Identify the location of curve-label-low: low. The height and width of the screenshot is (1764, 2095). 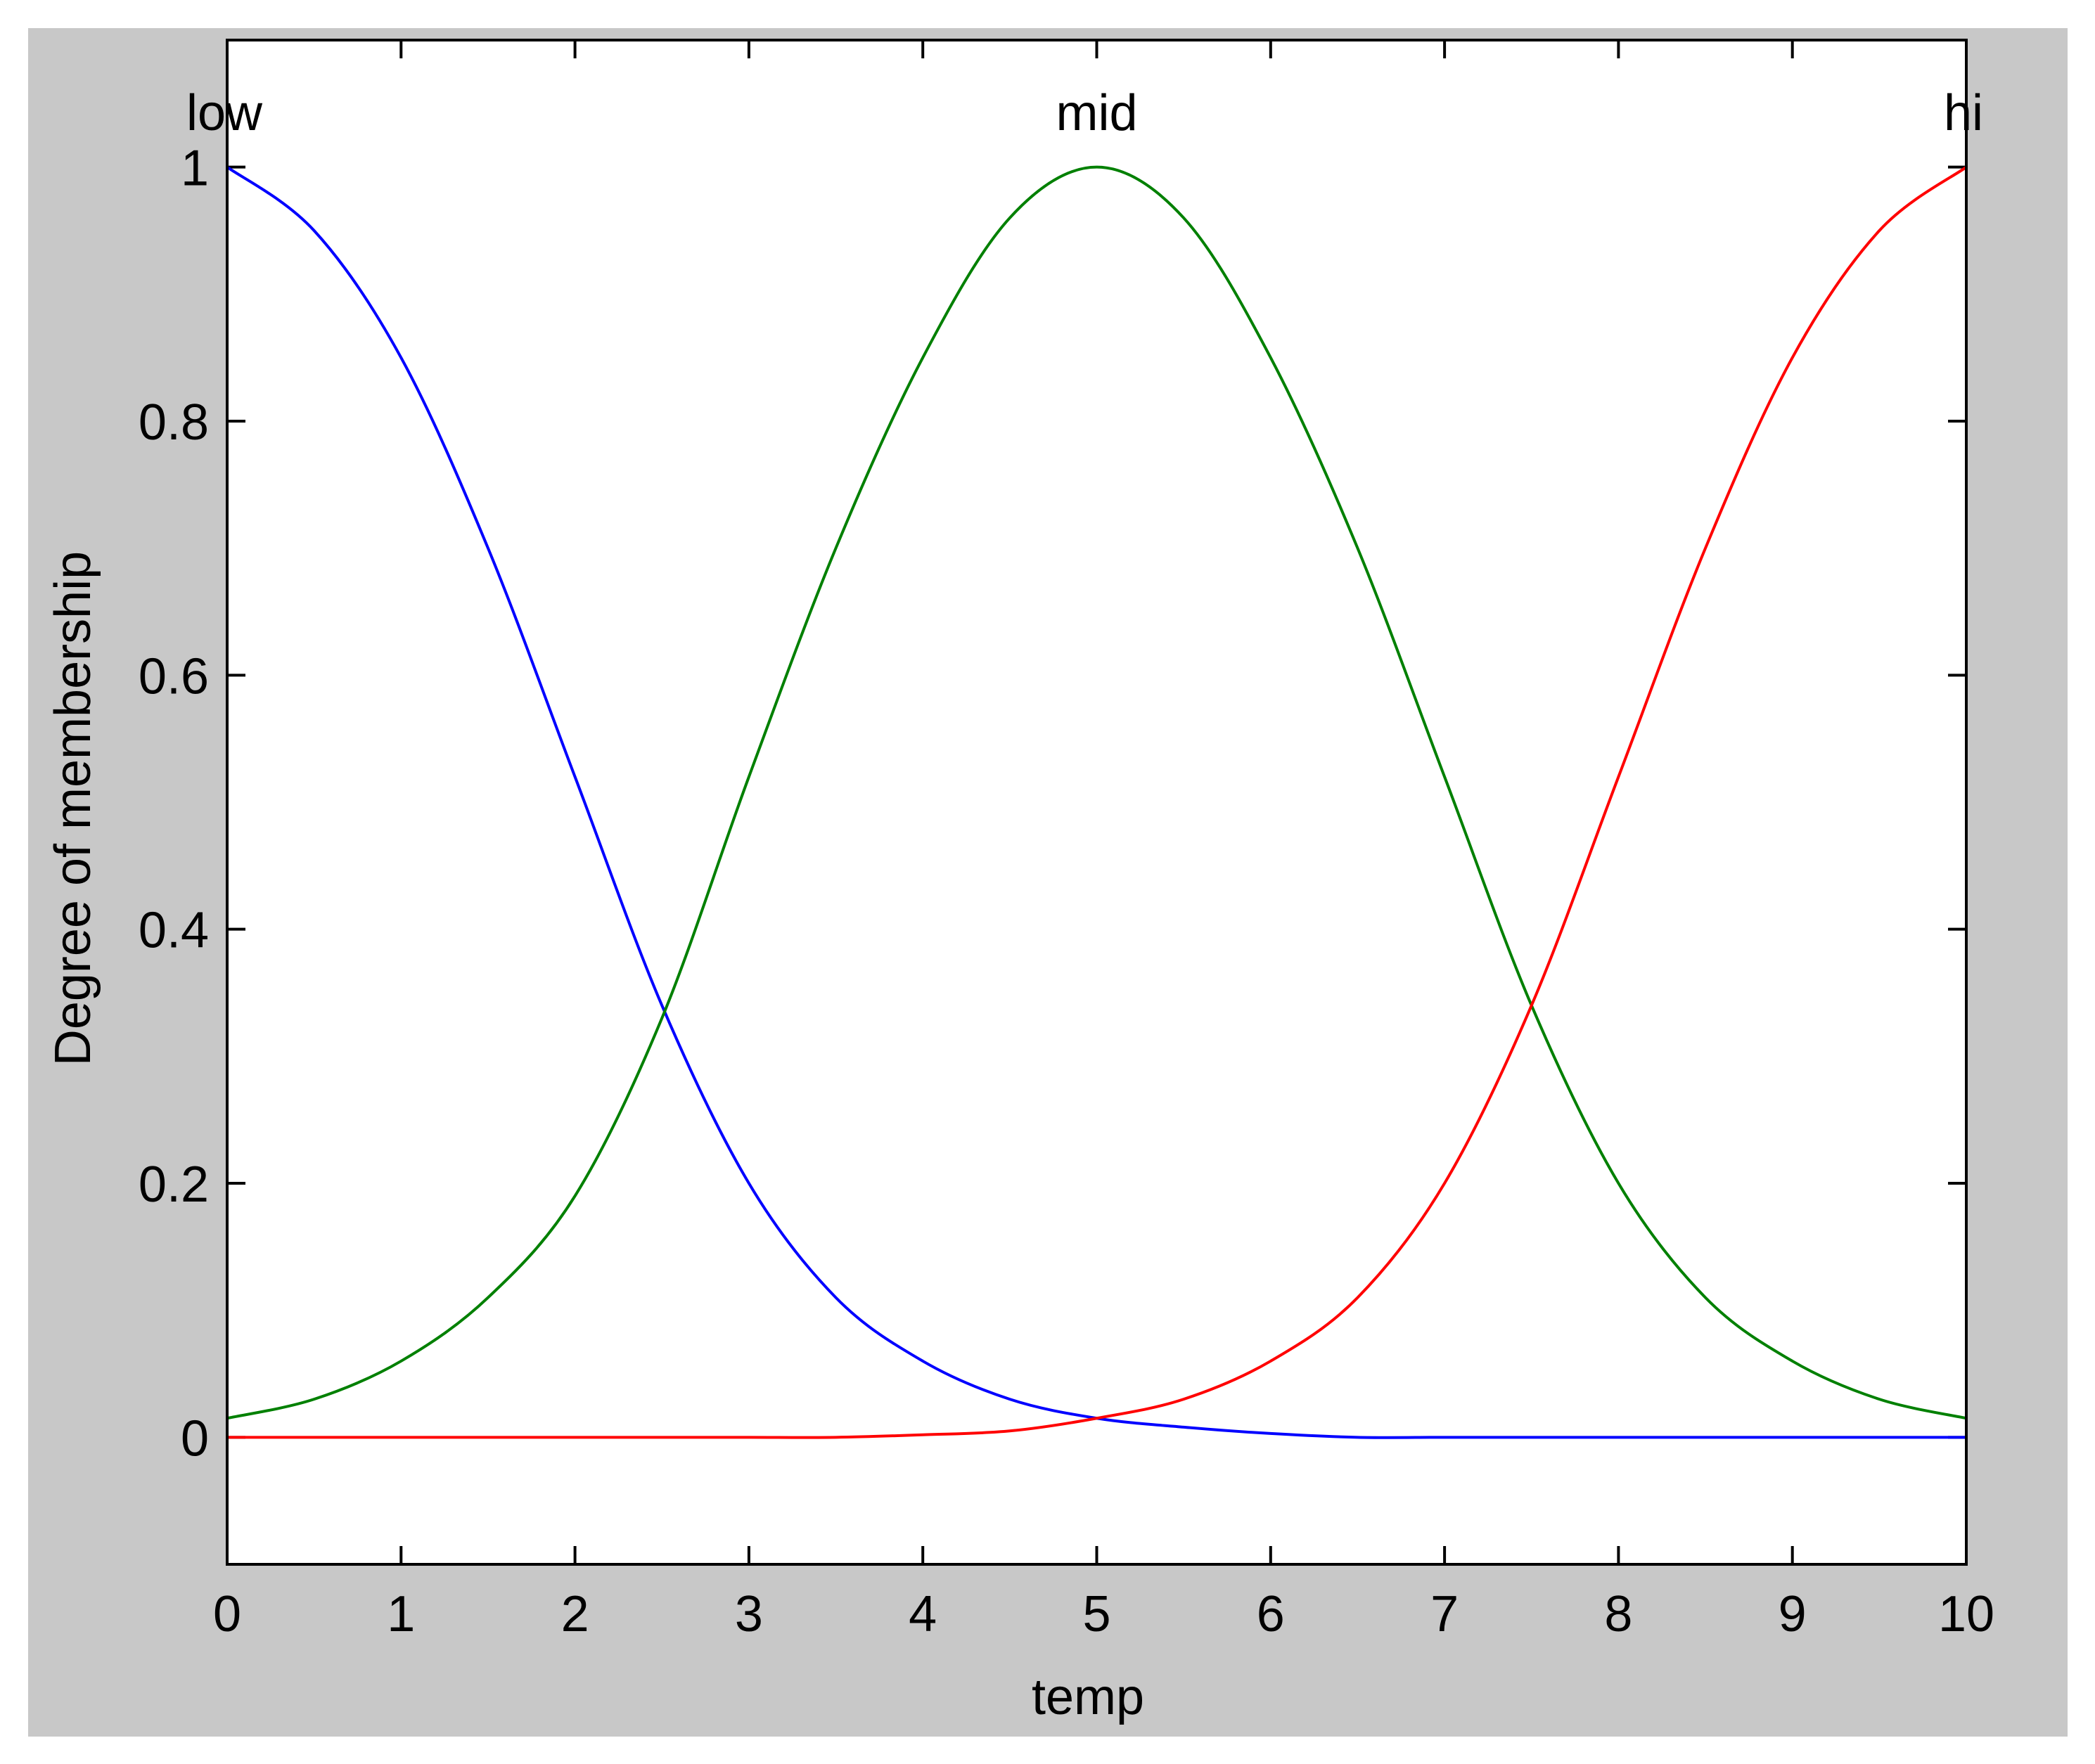
(224, 113).